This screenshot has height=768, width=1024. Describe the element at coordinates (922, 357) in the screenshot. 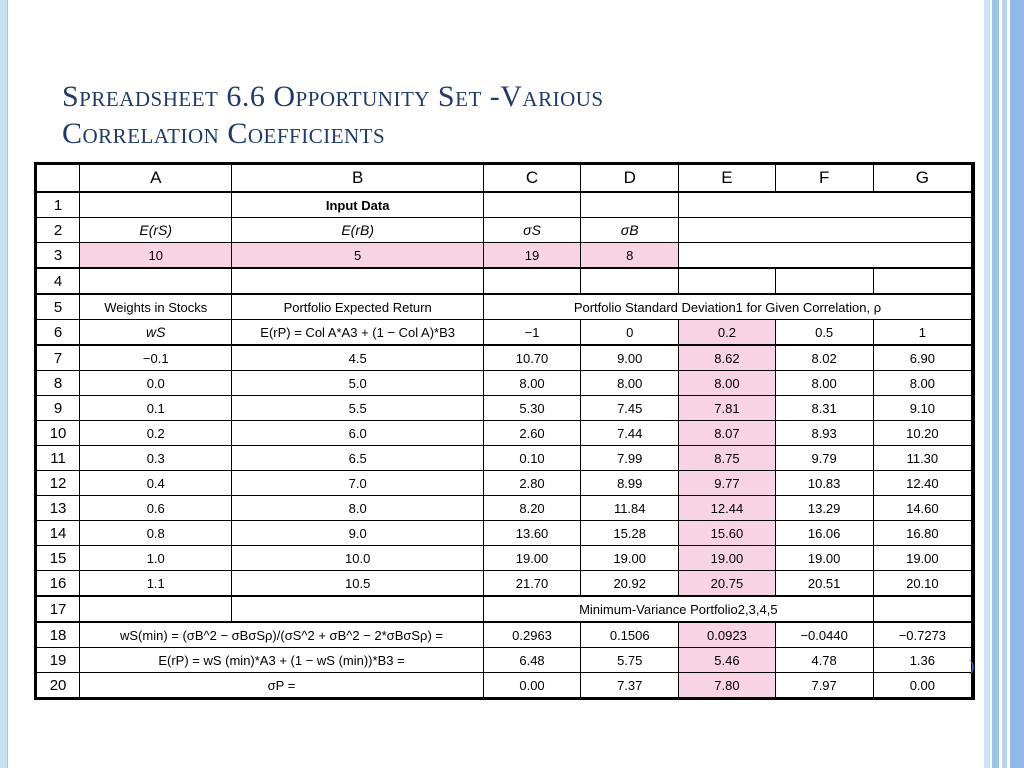

I see `sd-cell-g: 6.90` at that location.